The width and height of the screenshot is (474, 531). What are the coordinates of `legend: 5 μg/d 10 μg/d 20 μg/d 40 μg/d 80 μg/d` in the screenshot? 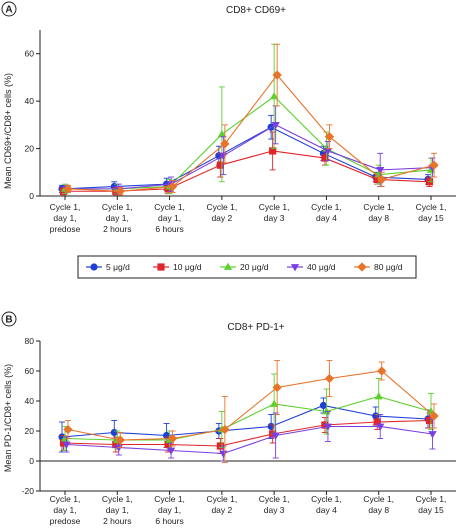 It's located at (247, 267).